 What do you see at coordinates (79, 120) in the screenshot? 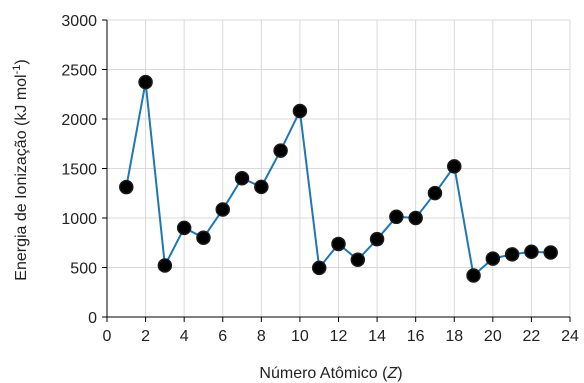
I see `y-tick-label: 2000` at bounding box center [79, 120].